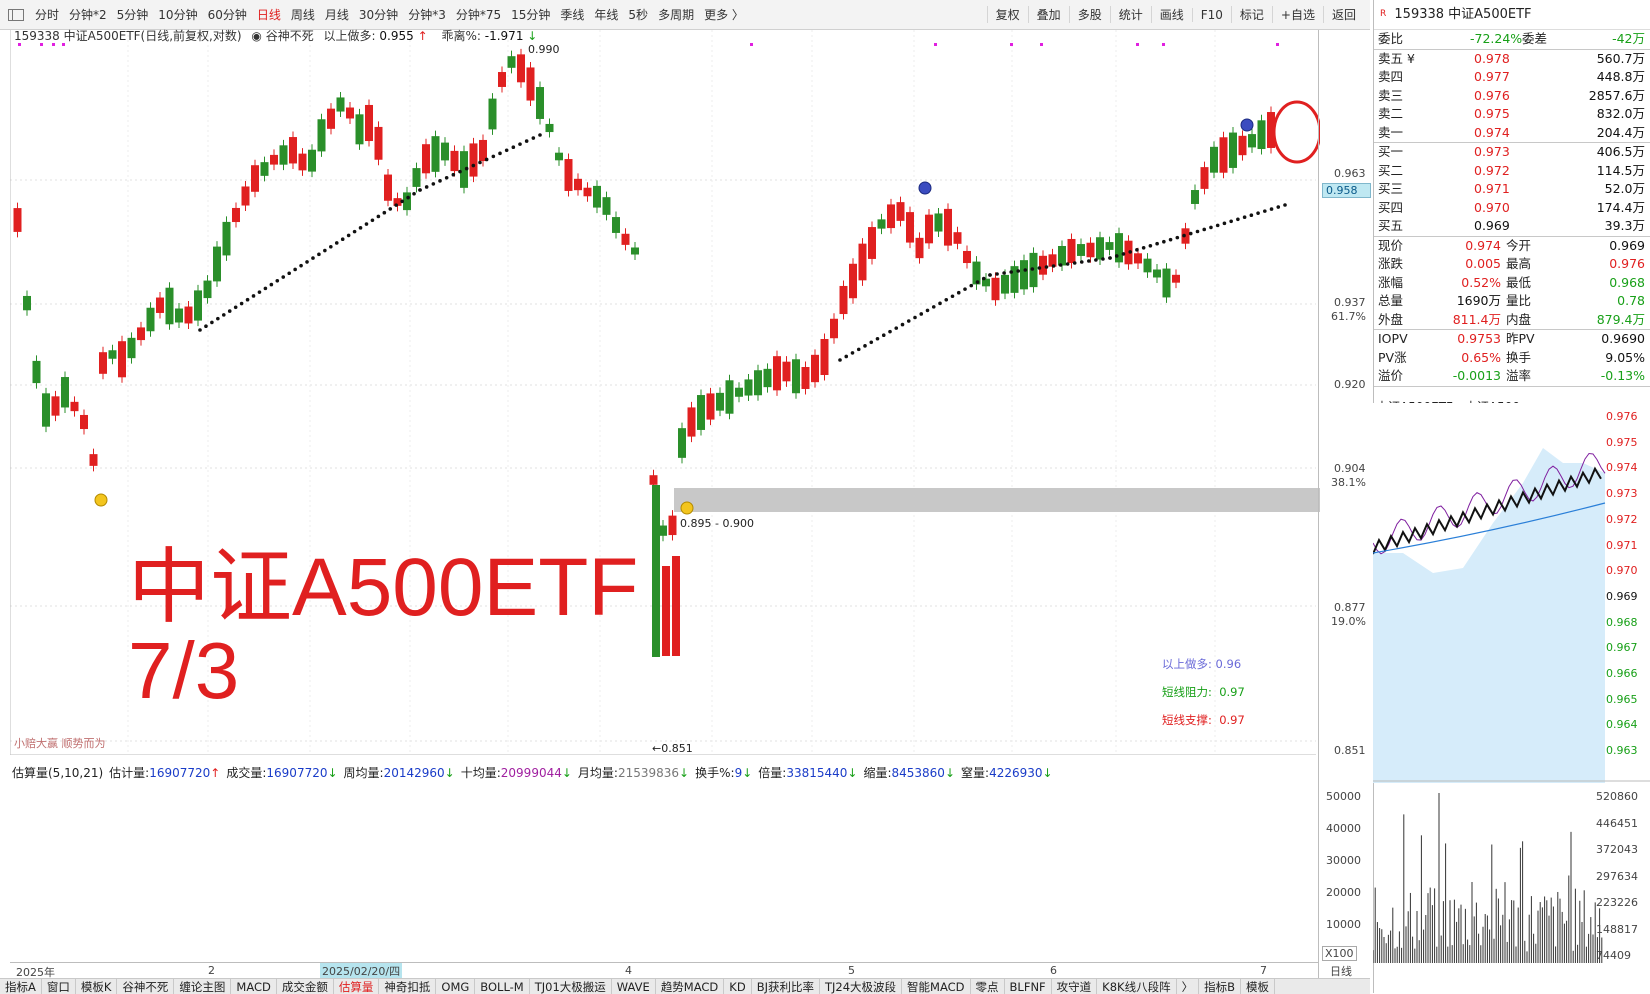 The width and height of the screenshot is (1650, 994). Describe the element at coordinates (571, 986) in the screenshot. I see `indicator-tab: TJ01大极搬运` at that location.